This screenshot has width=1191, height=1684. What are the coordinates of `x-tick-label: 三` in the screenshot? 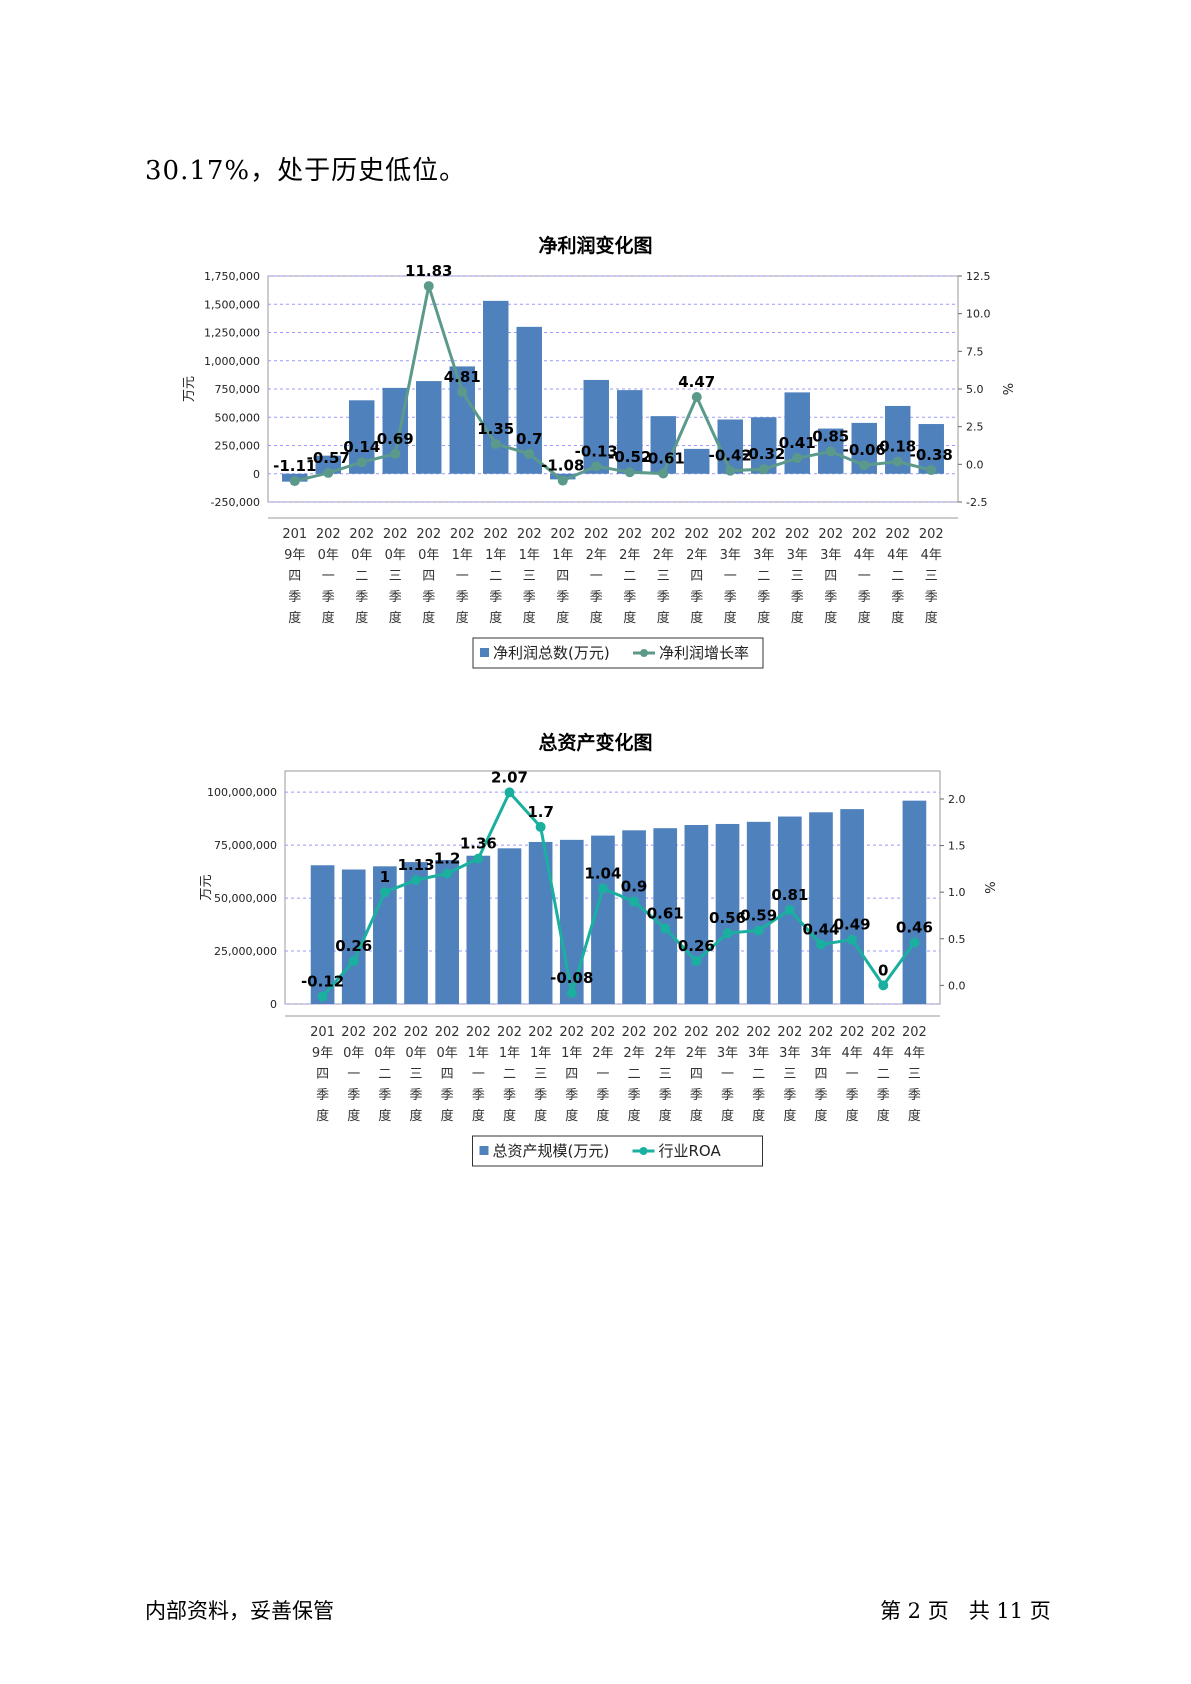 It's located at (914, 1074).